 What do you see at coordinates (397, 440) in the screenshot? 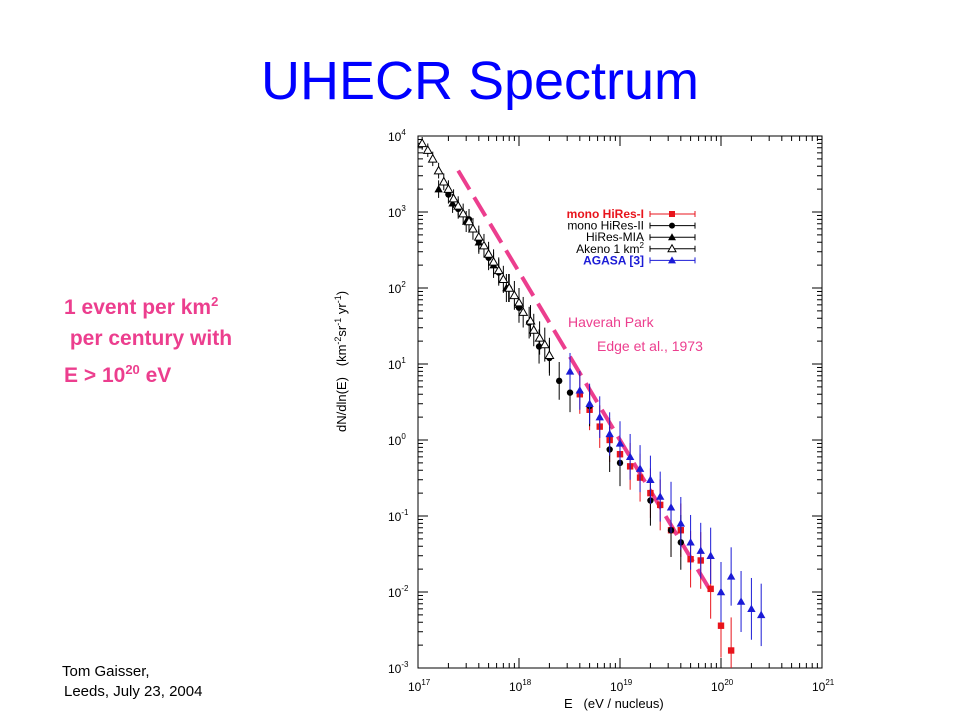
I see `y-tick-label: 10⁰` at bounding box center [397, 440].